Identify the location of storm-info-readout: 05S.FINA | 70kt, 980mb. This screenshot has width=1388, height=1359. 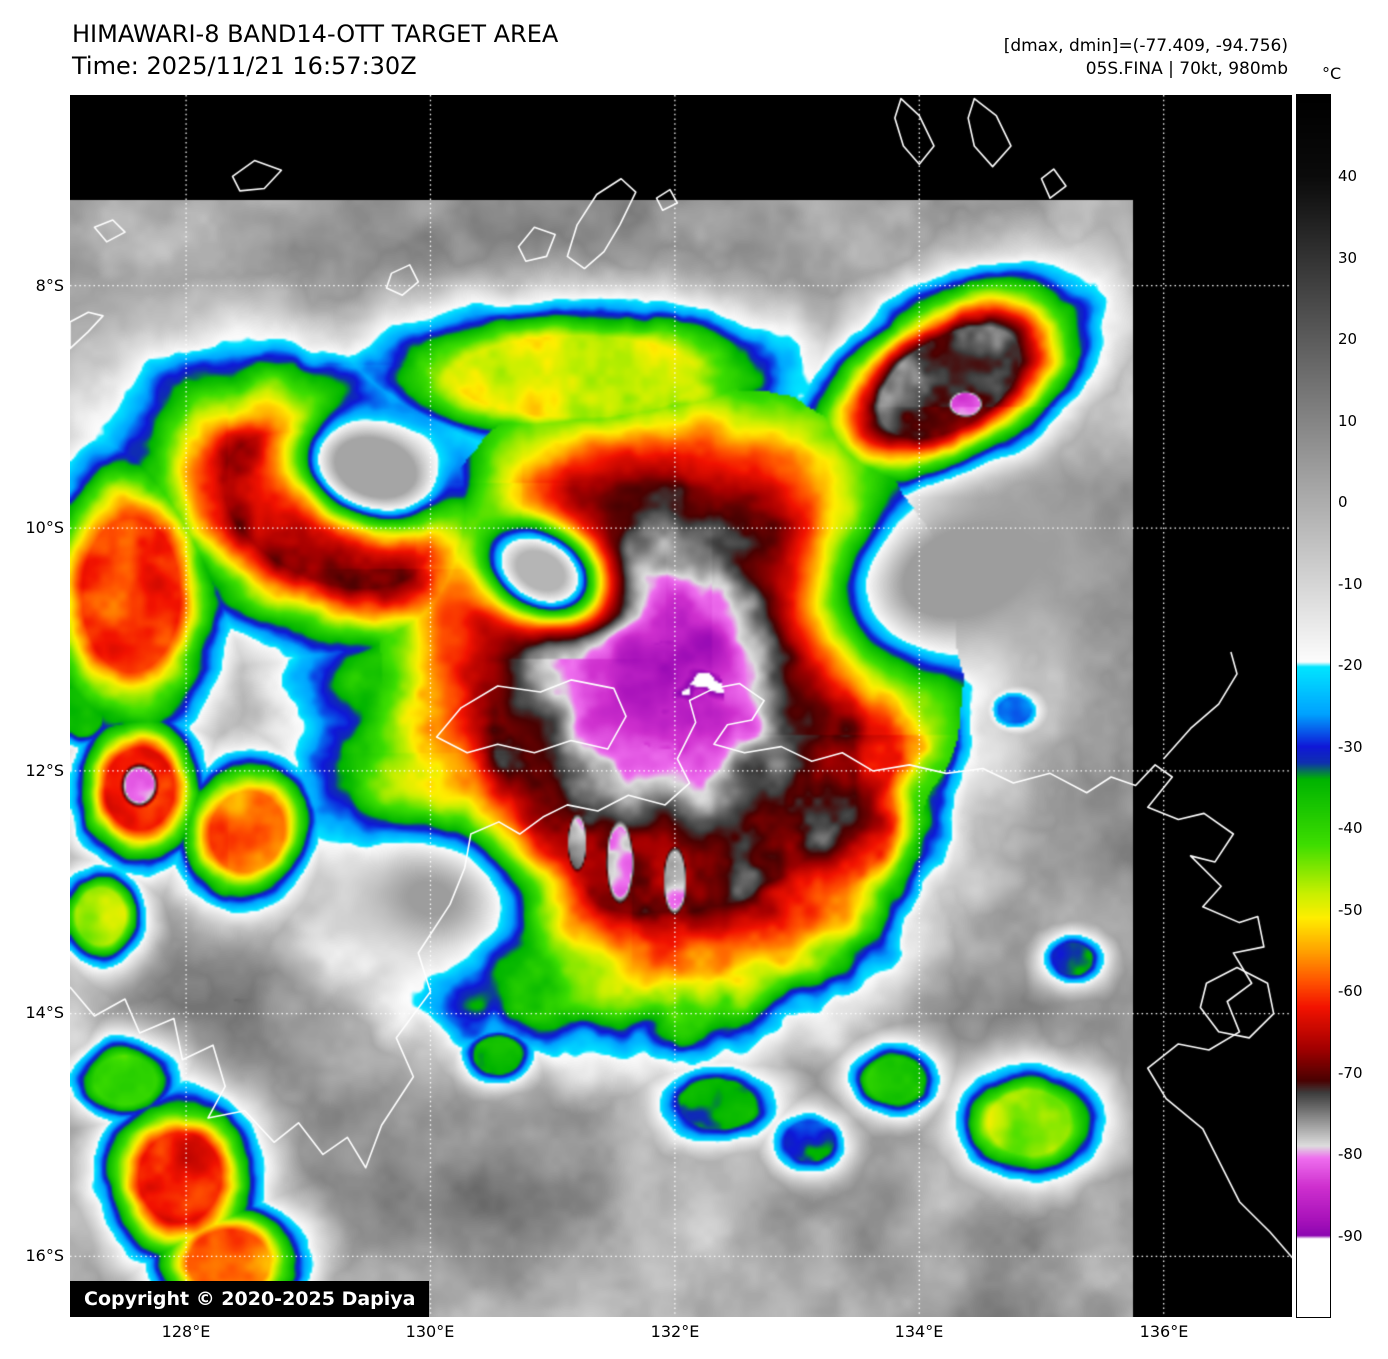
(1186, 69).